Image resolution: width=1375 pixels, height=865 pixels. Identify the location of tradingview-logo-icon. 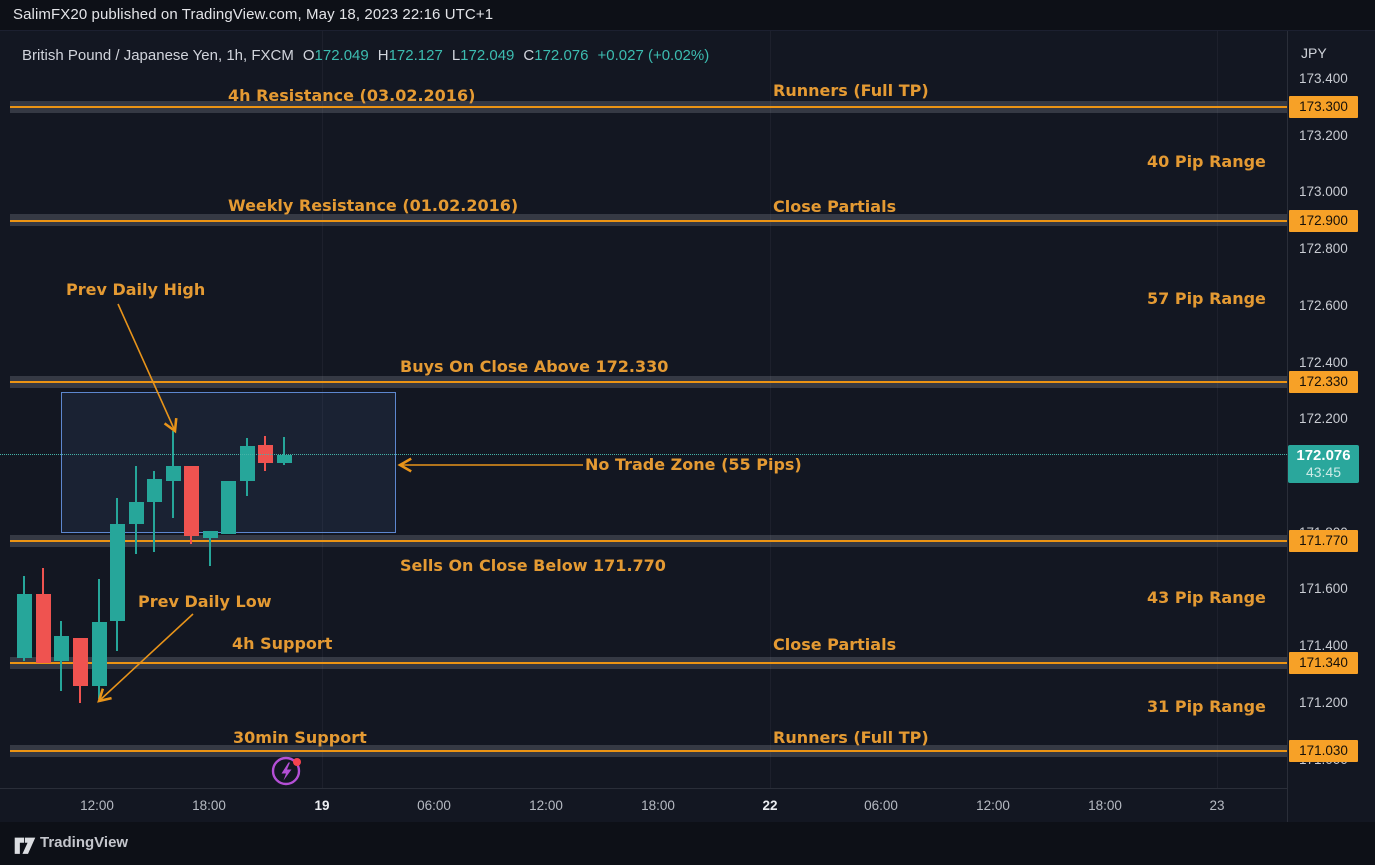
(25, 844).